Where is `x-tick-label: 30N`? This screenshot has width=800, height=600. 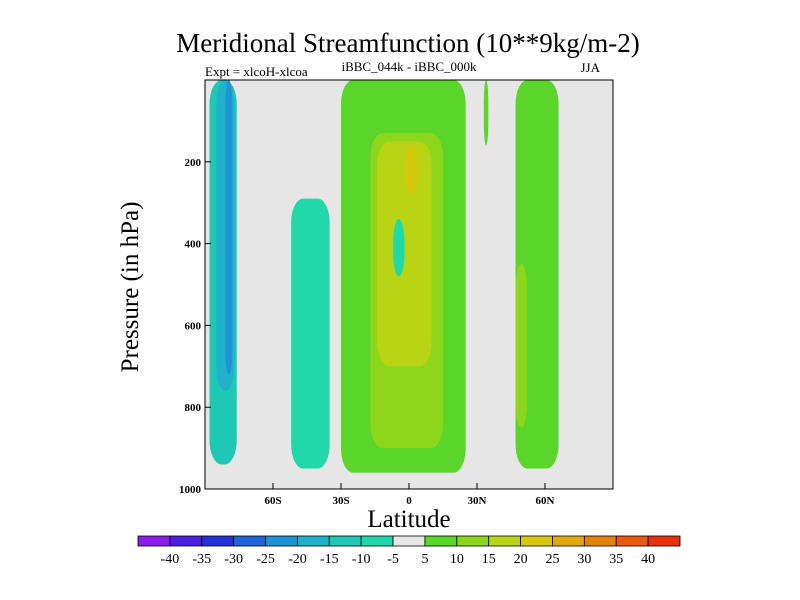
x-tick-label: 30N is located at coordinates (477, 501).